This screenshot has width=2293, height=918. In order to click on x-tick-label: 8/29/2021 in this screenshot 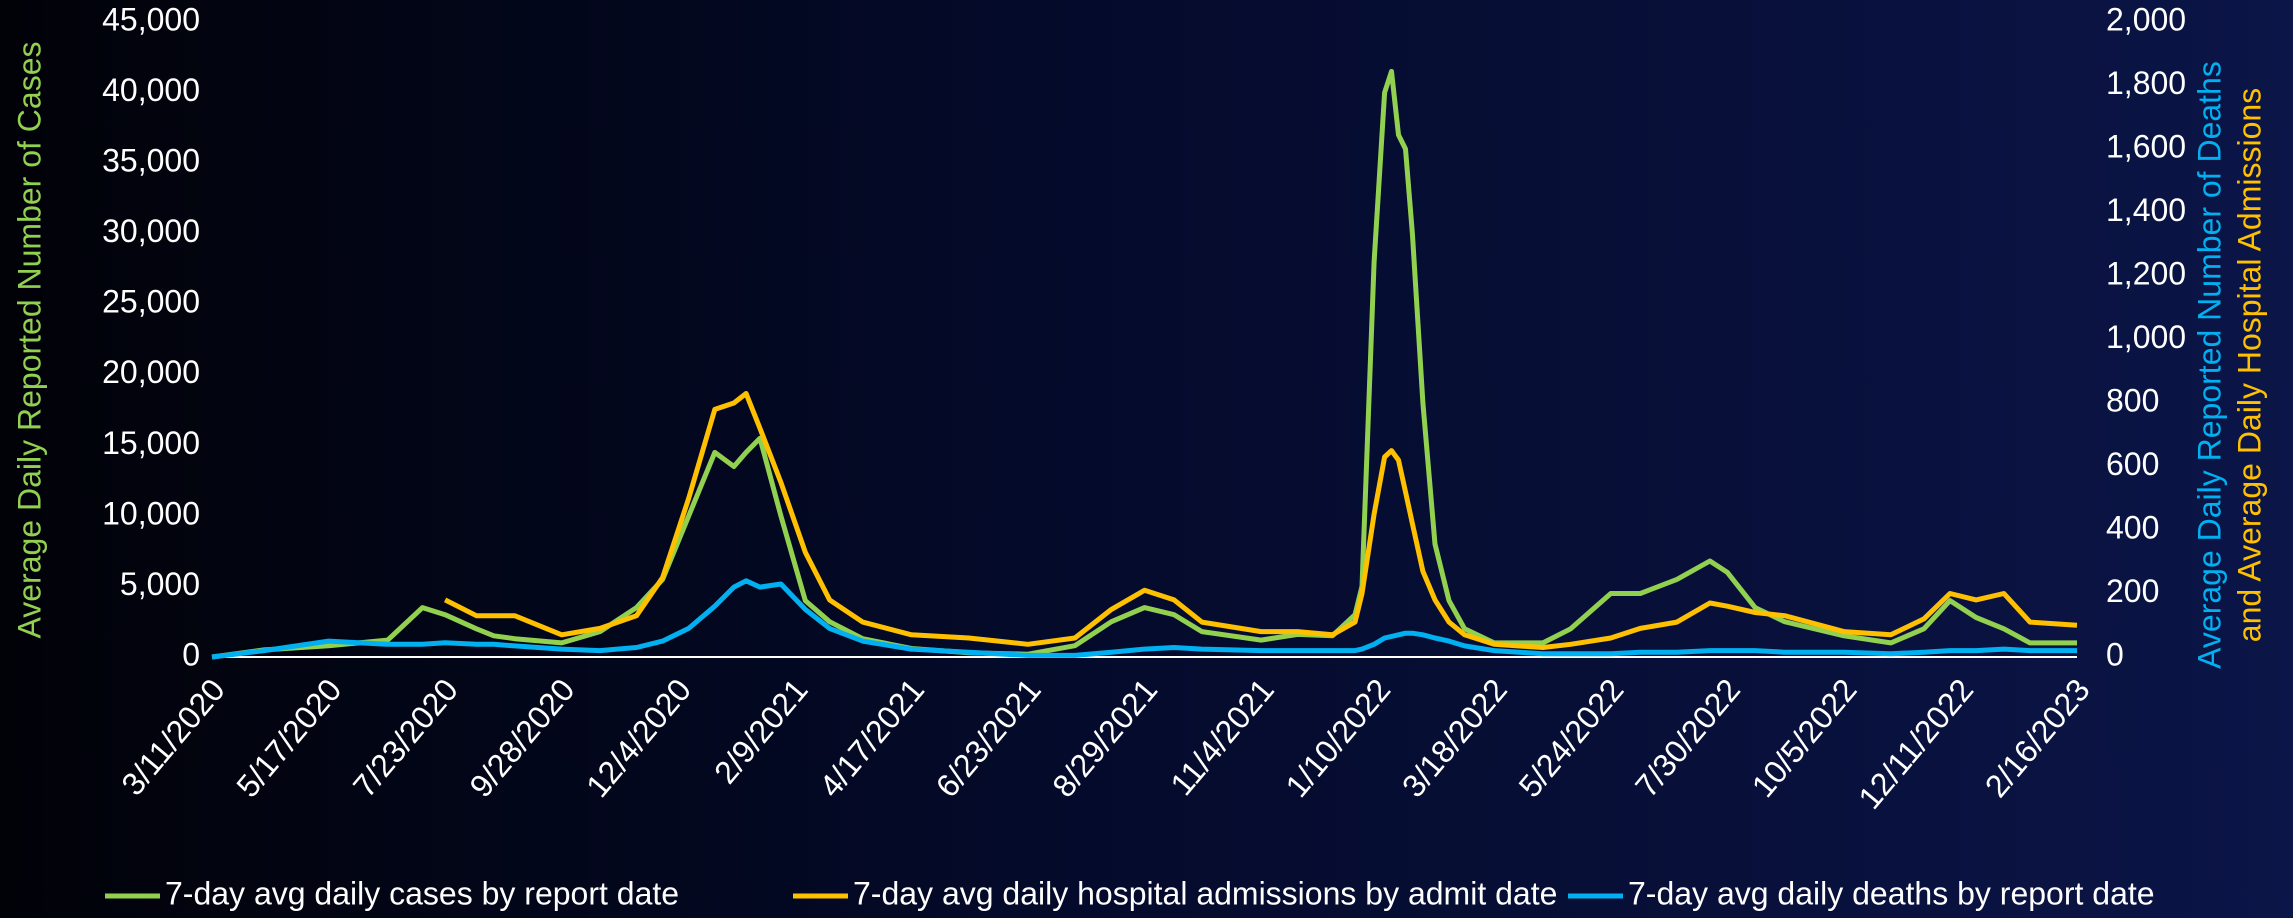, I will do `click(1104, 738)`.